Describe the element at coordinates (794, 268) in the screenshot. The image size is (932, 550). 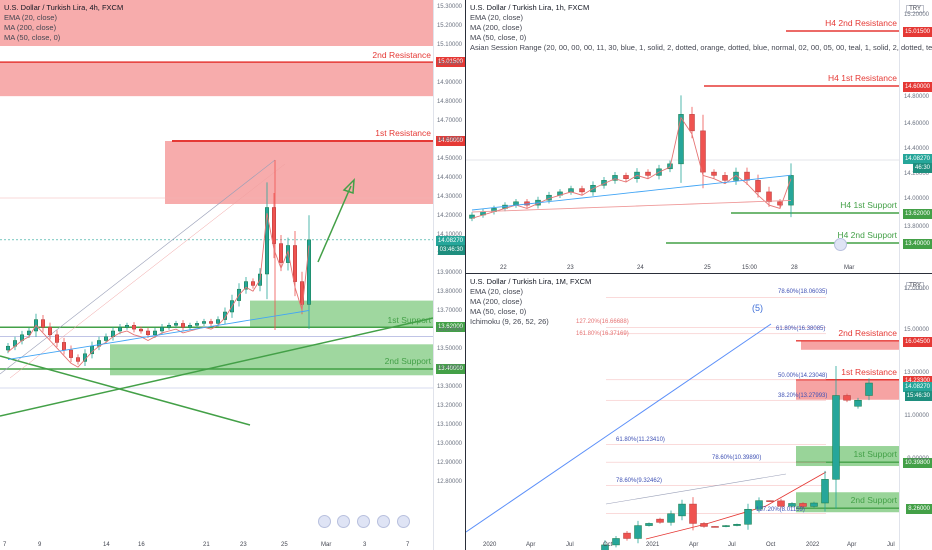
I see `time-axis-label: 28` at that location.